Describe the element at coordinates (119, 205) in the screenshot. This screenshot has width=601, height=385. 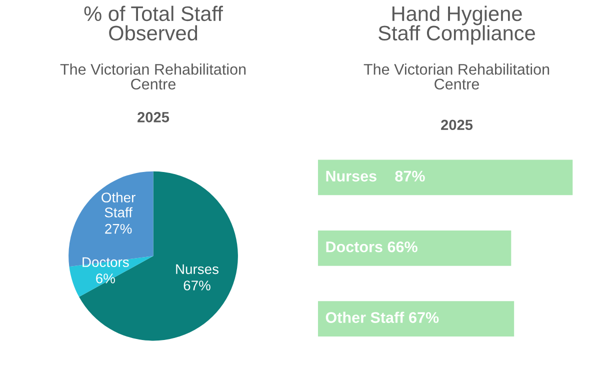
I see `slice-label: Other Staff` at that location.